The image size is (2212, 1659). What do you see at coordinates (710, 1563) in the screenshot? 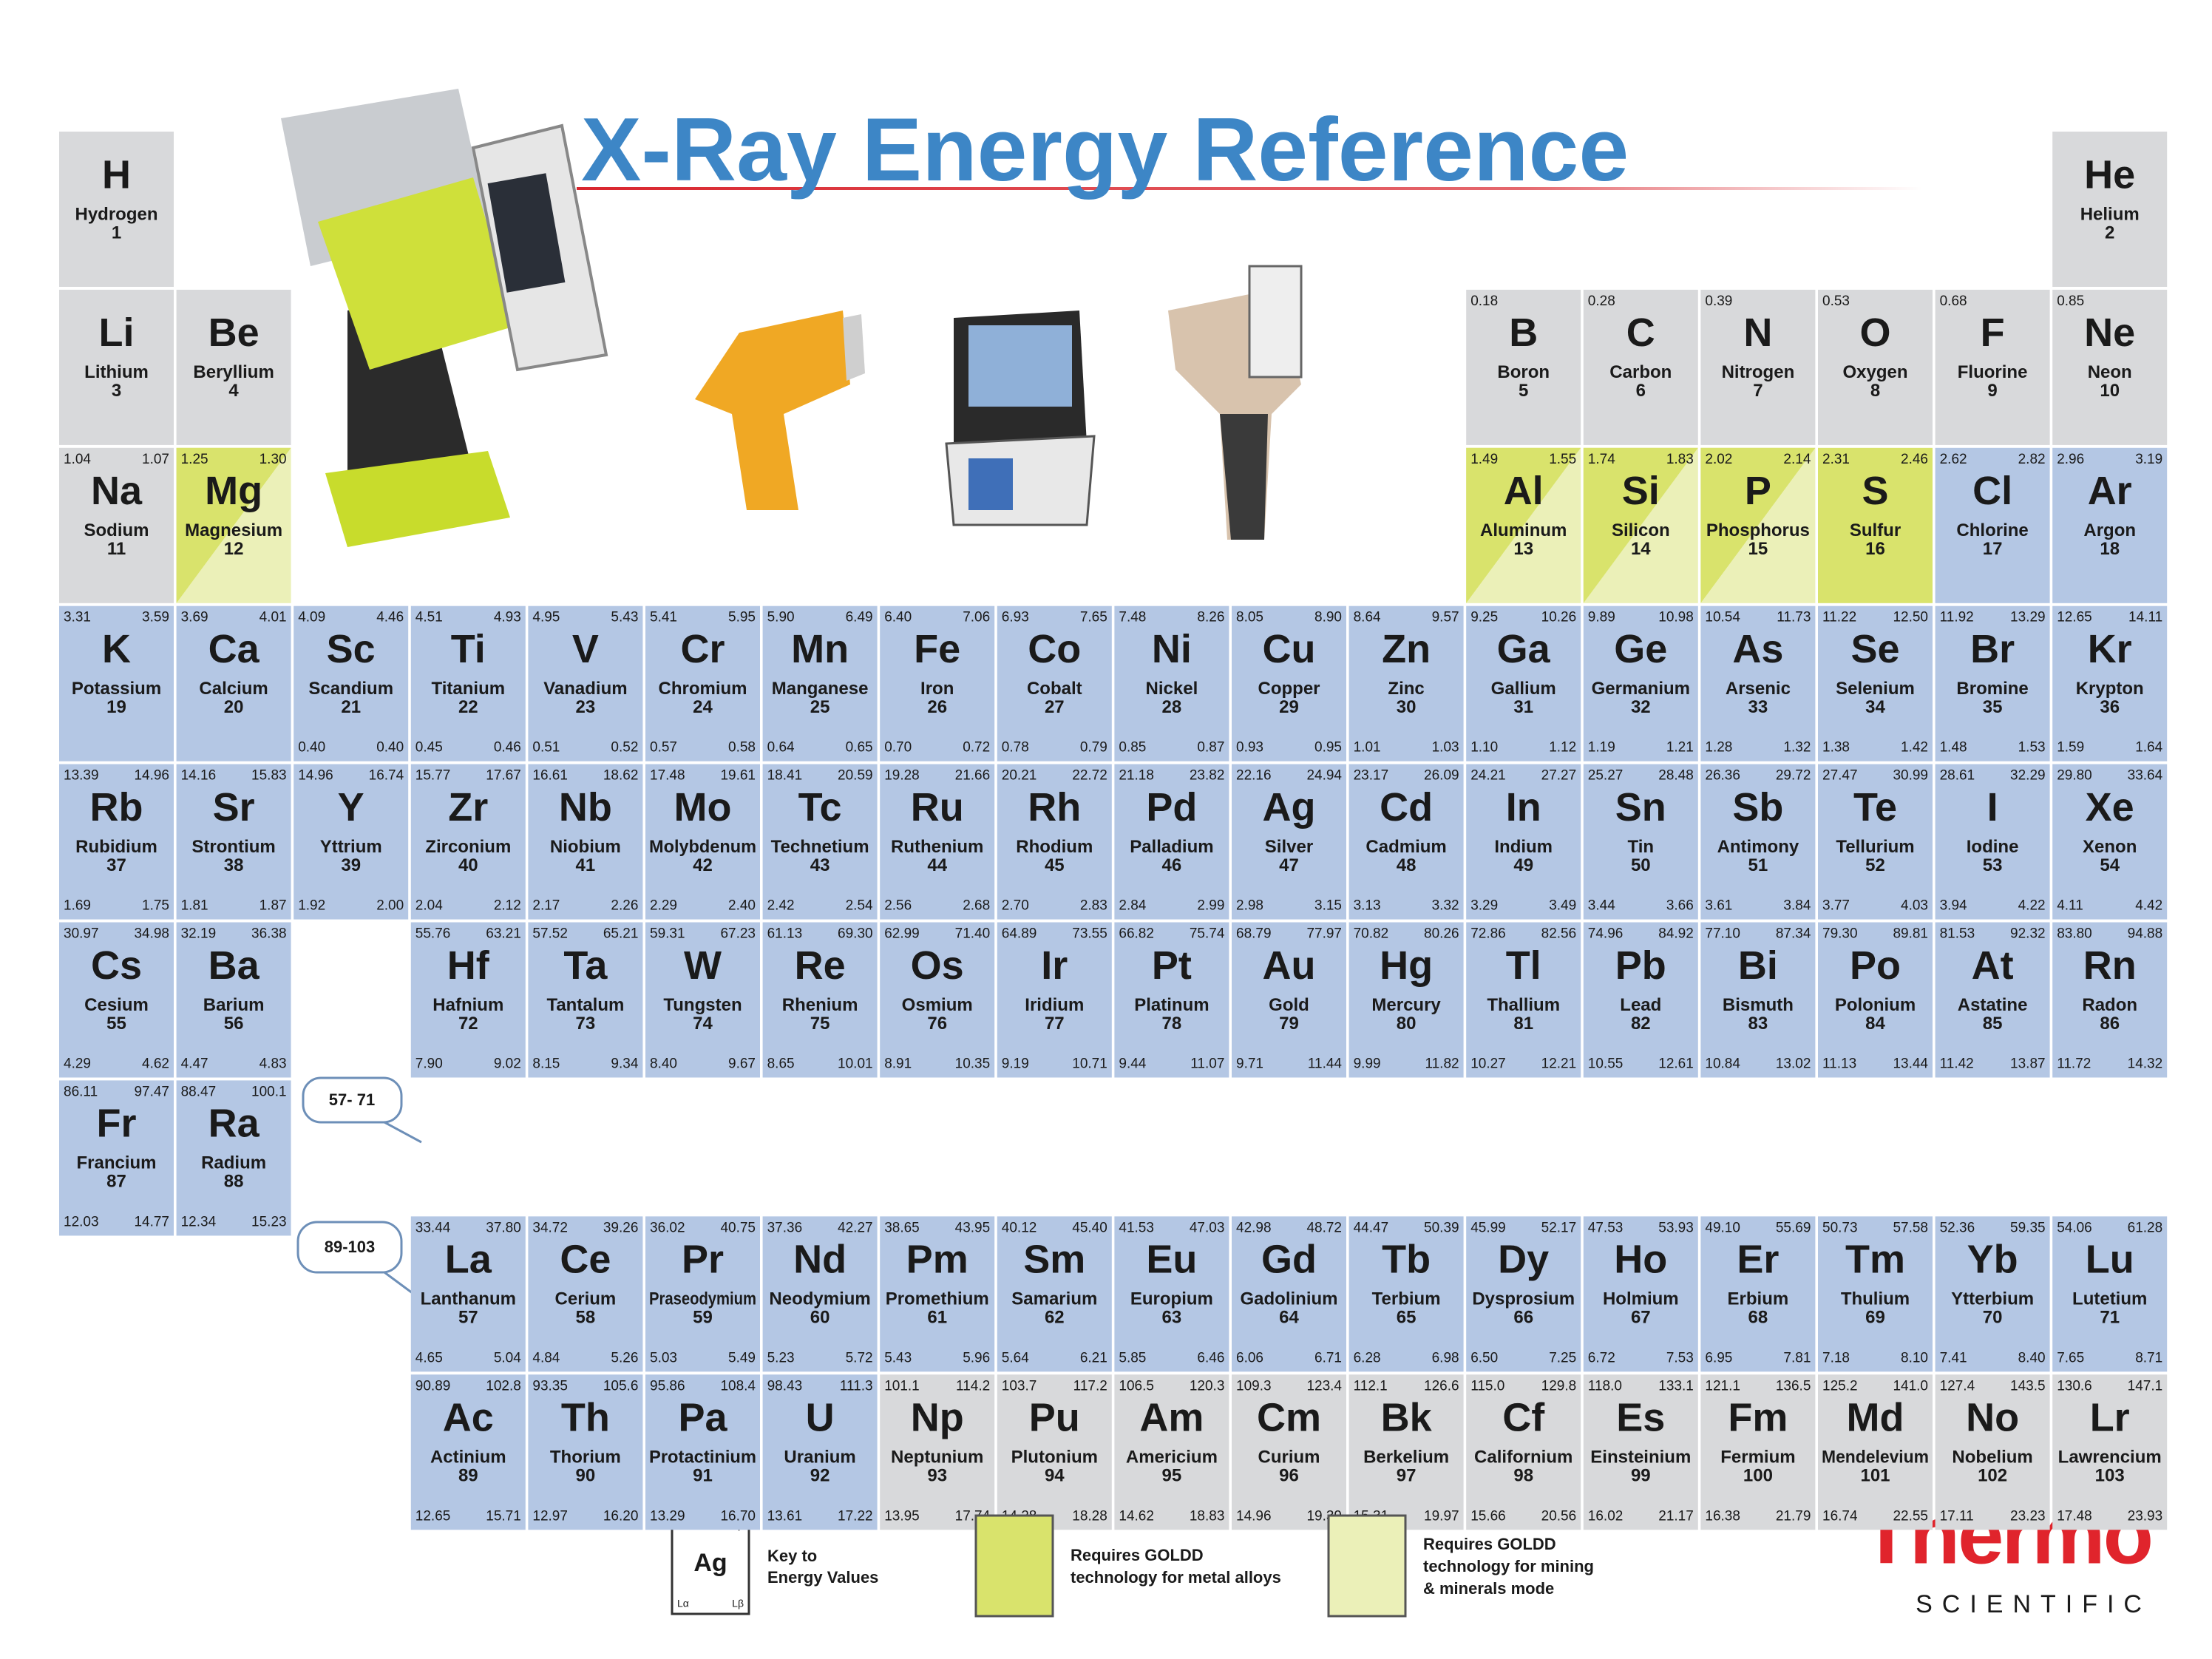
I see `key-symbol: Ag` at bounding box center [710, 1563].